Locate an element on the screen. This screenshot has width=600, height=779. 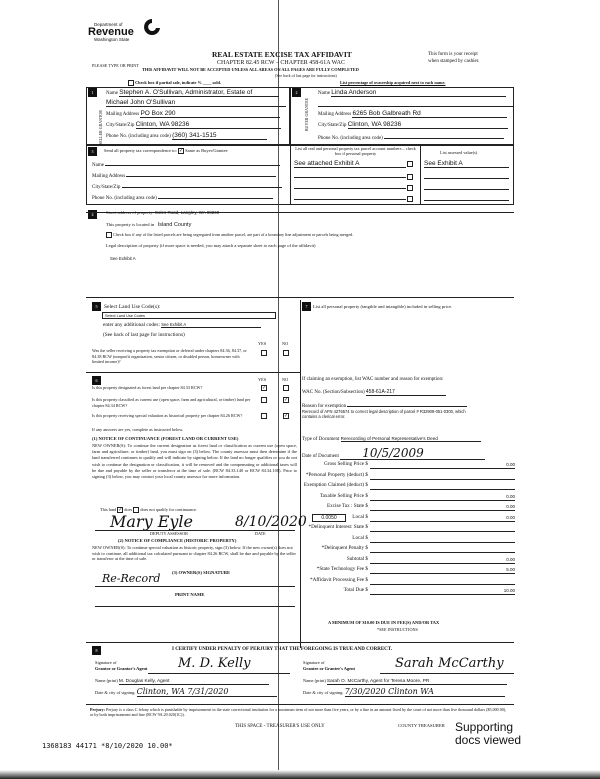
county-treasurer: COUNTY TREASURER is located at coordinates (421, 725).